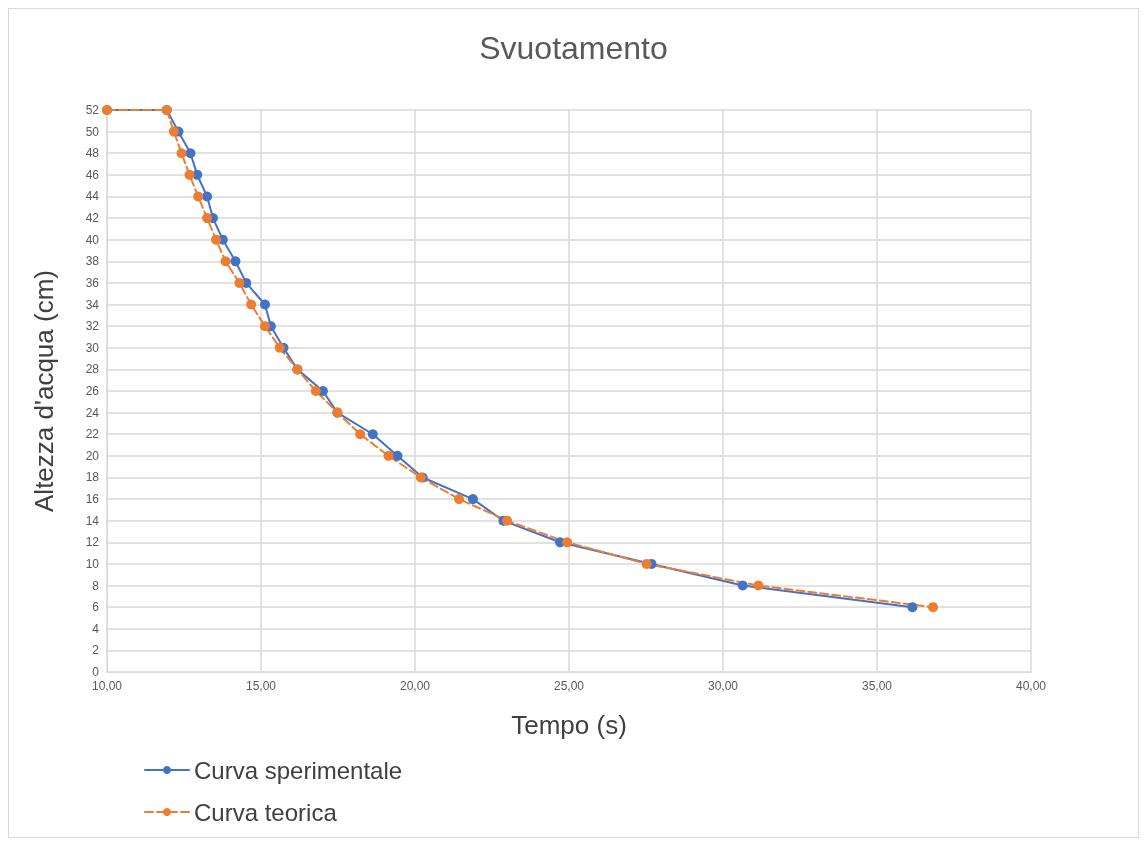 This screenshot has height=846, width=1147. Describe the element at coordinates (92, 218) in the screenshot. I see `y-tick-label: 42` at that location.